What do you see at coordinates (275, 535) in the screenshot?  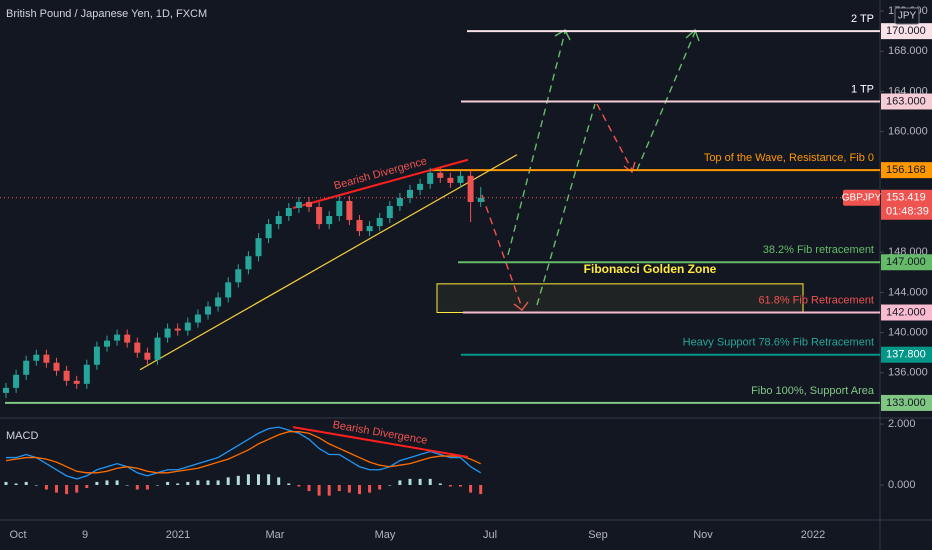 I see `x-tick-label: Mar` at bounding box center [275, 535].